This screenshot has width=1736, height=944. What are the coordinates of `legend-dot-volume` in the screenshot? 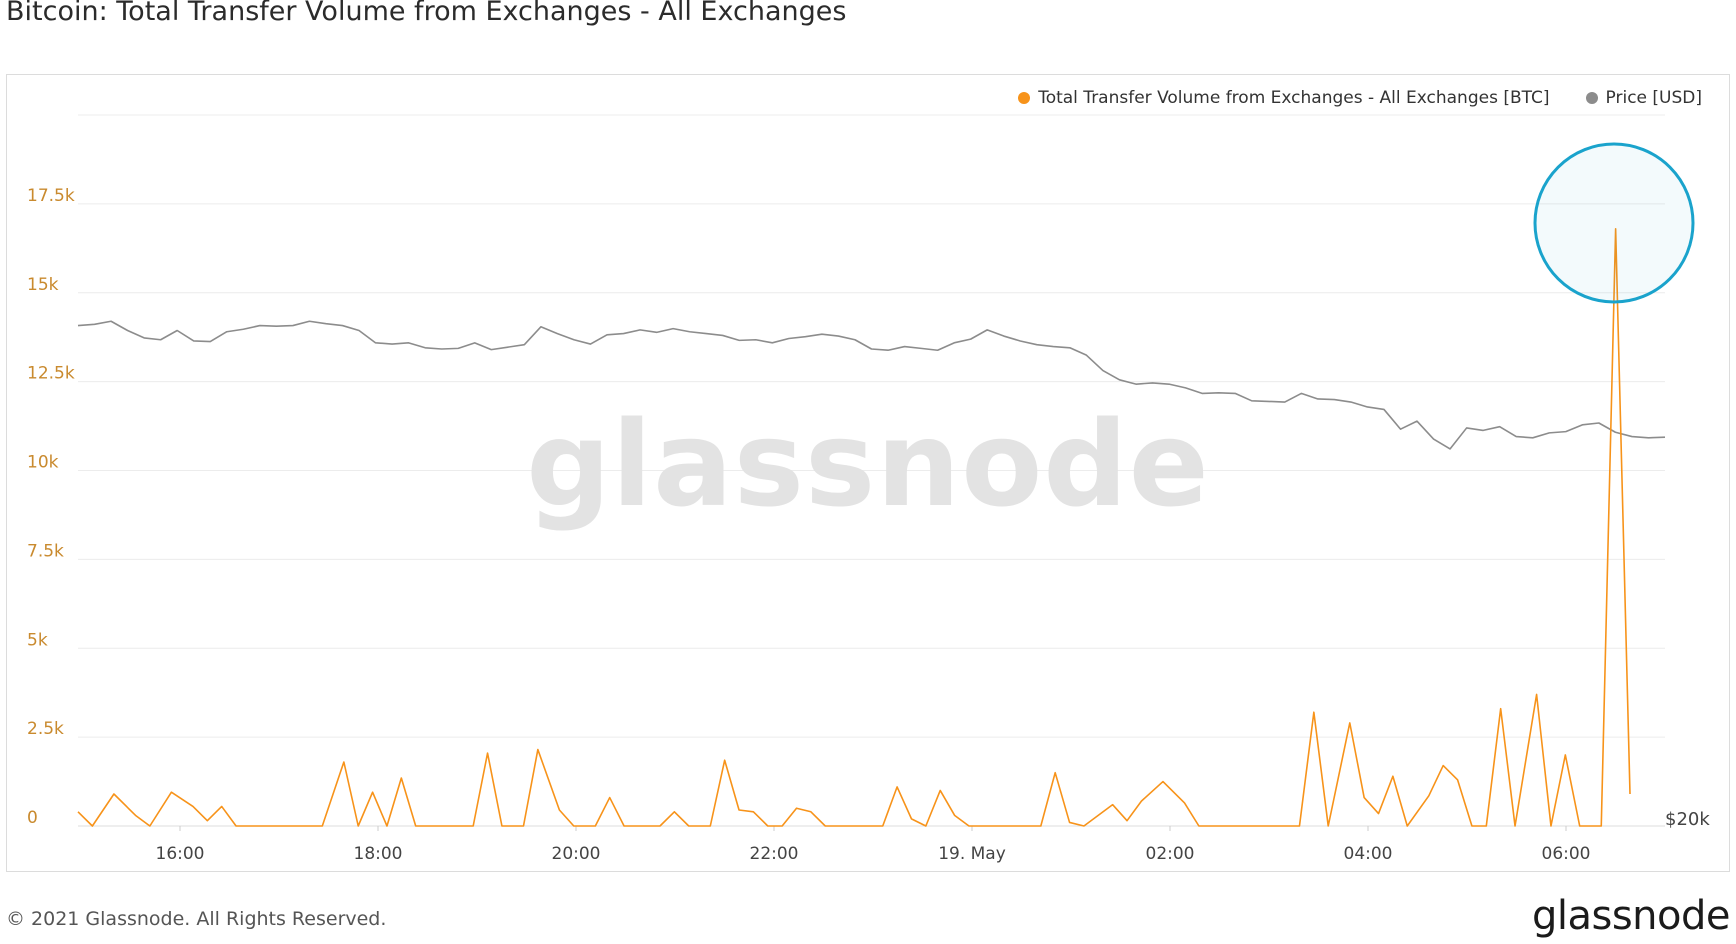 It's located at (1024, 98).